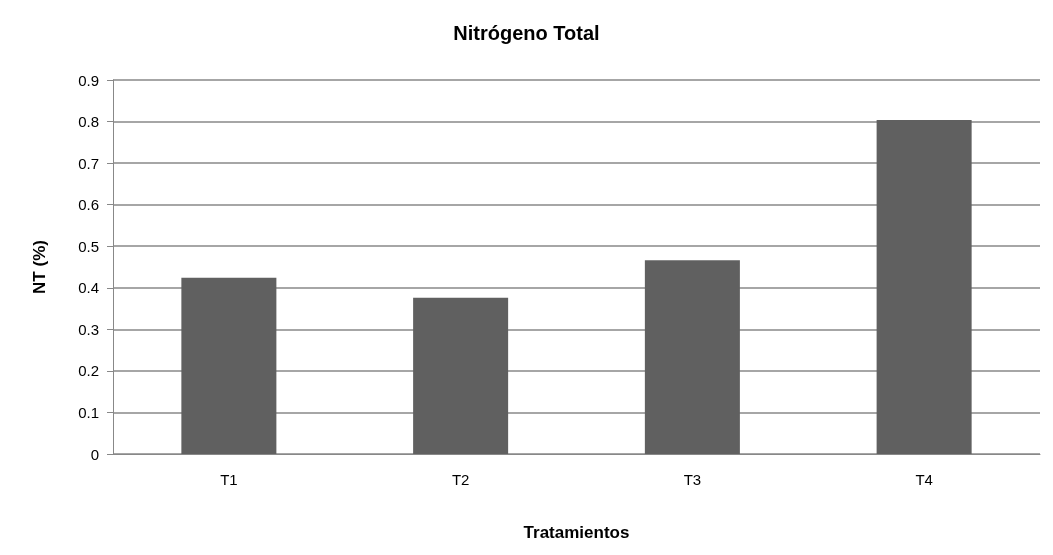  I want to click on y-tick-label: 0.8, so click(88, 122).